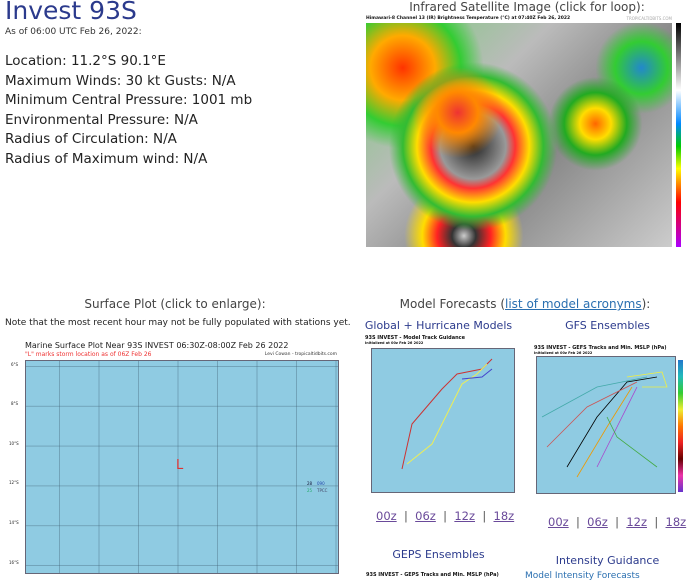 The width and height of the screenshot is (699, 581). I want to click on min-pressure: Minimum Central Pressure: 1001 mb, so click(129, 100).